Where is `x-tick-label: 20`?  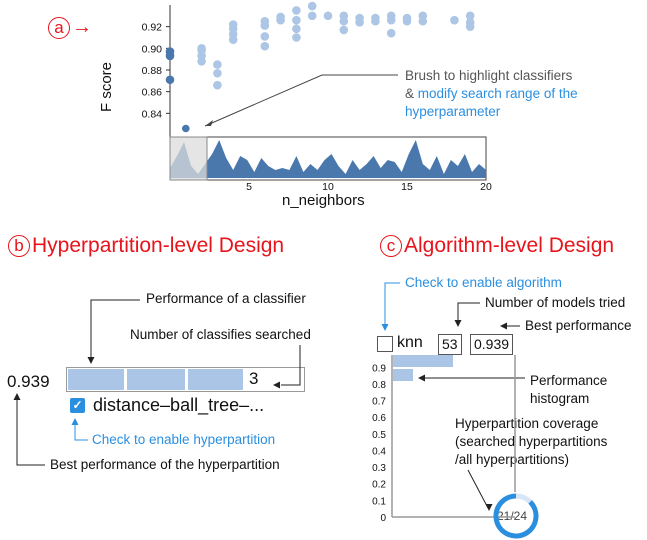
x-tick-label: 20 is located at coordinates (486, 187).